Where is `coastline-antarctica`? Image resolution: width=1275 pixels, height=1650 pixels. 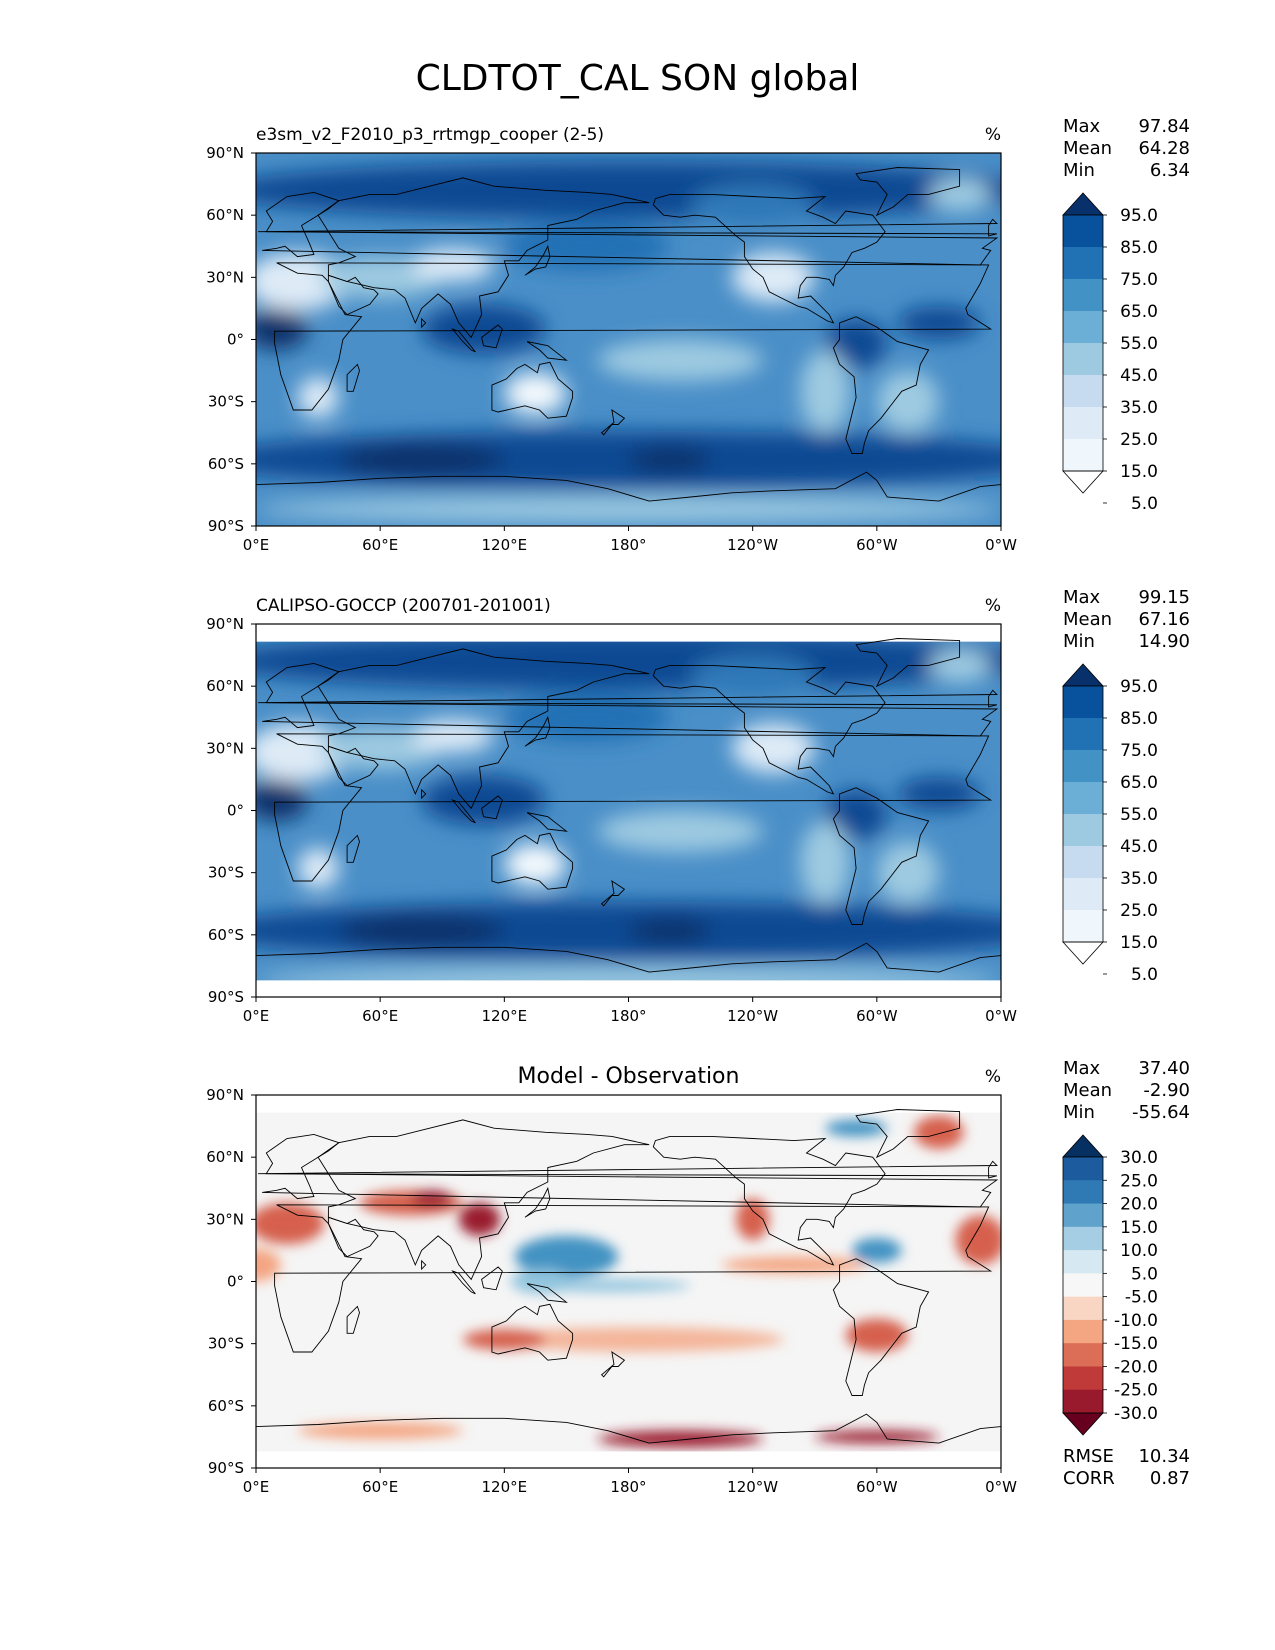
coastline-antarctica is located at coordinates (628, 498).